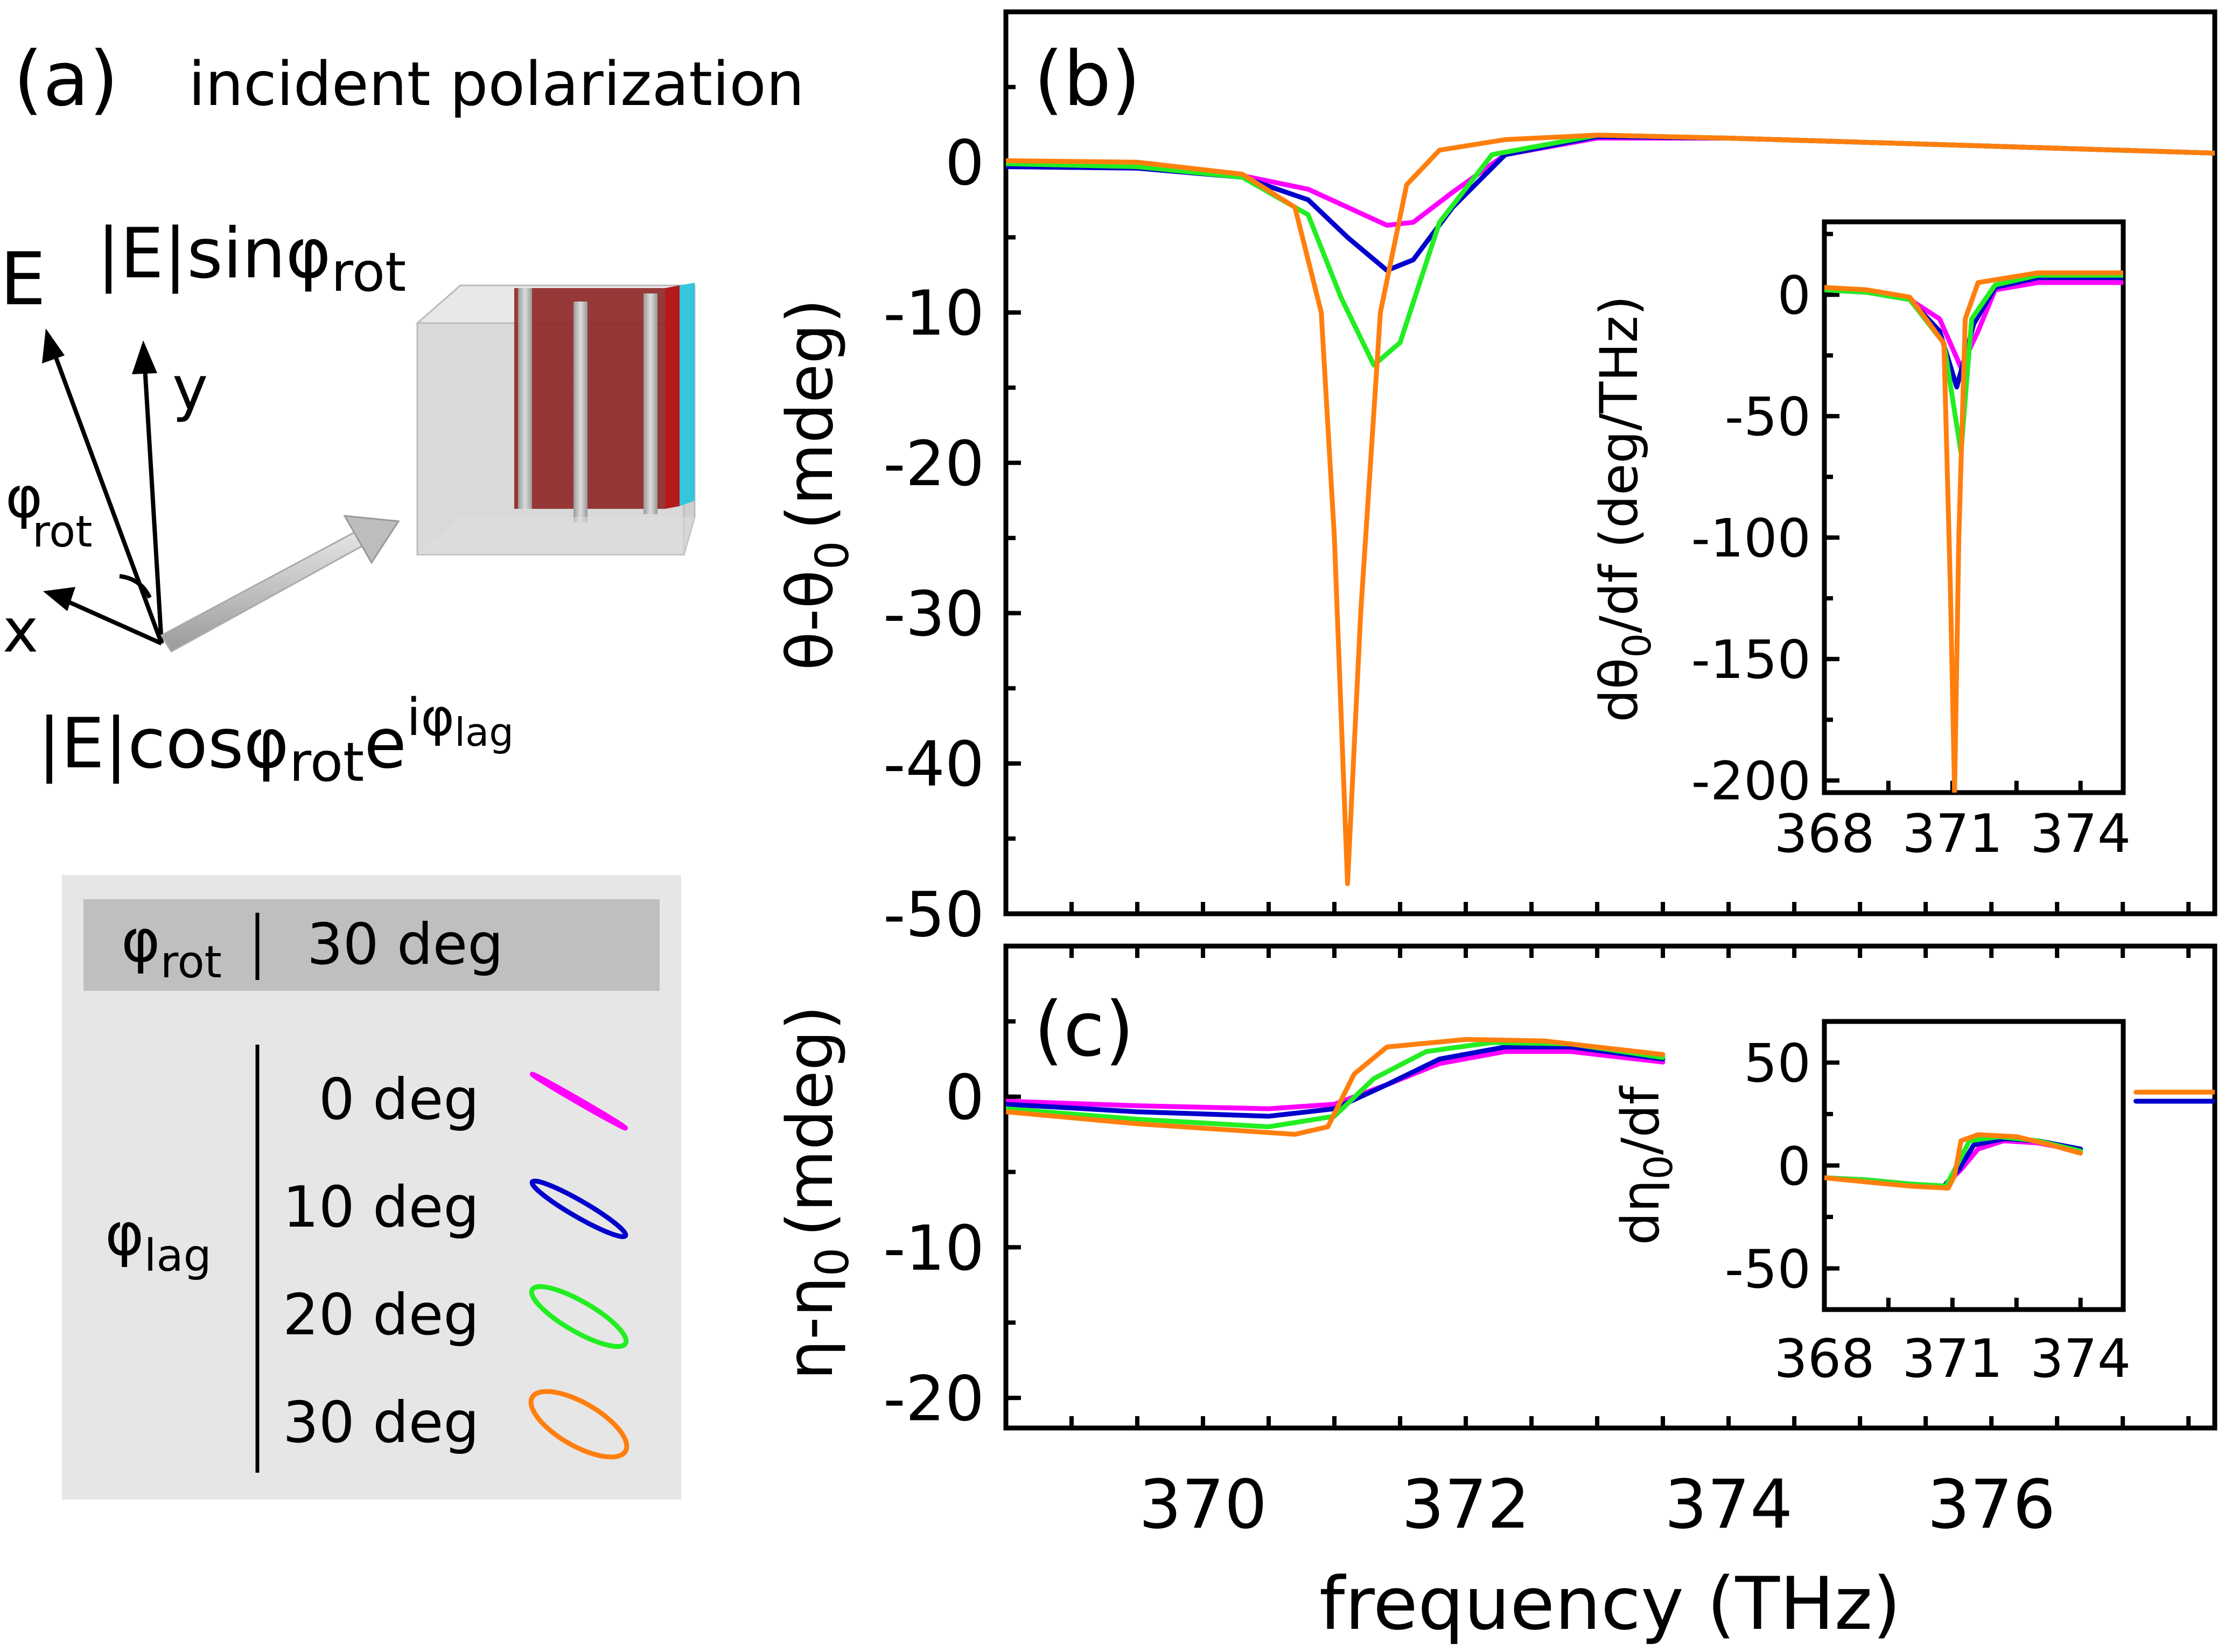 The height and width of the screenshot is (1652, 2225). I want to click on y-axis-label: y, so click(190, 389).